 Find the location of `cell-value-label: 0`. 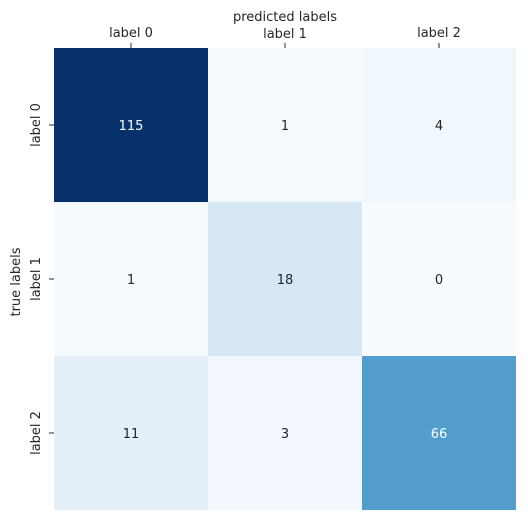

cell-value-label: 0 is located at coordinates (439, 280).